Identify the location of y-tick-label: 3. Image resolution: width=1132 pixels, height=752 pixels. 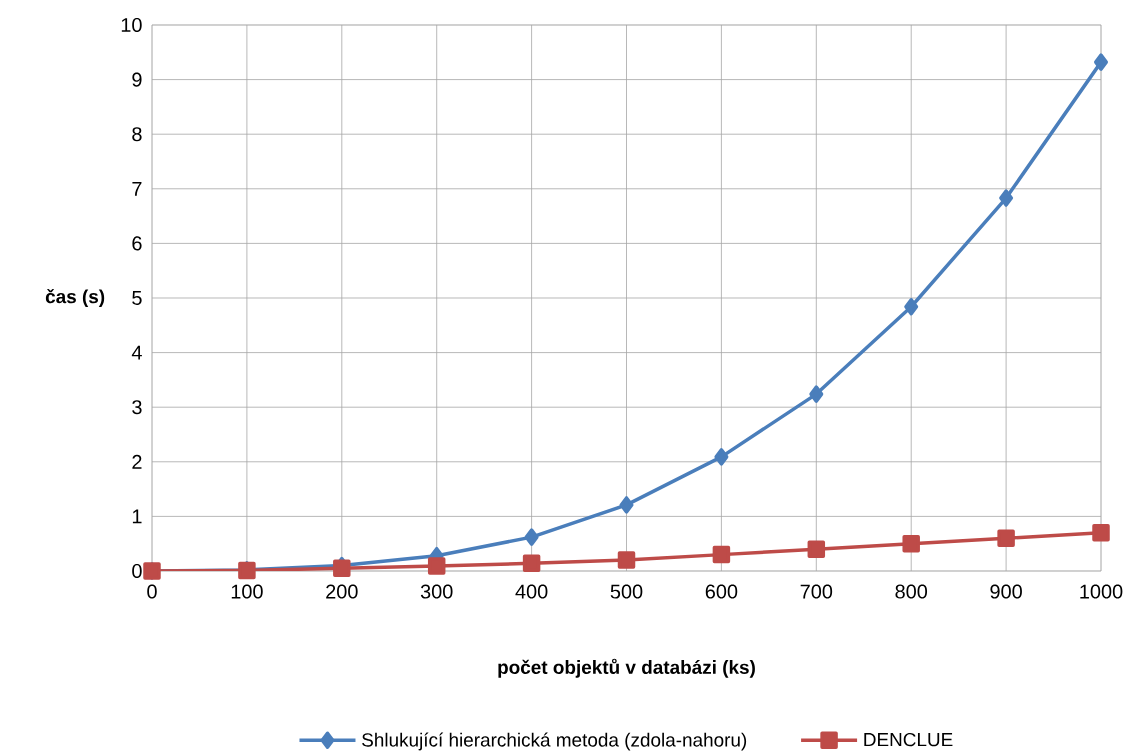
(137, 407).